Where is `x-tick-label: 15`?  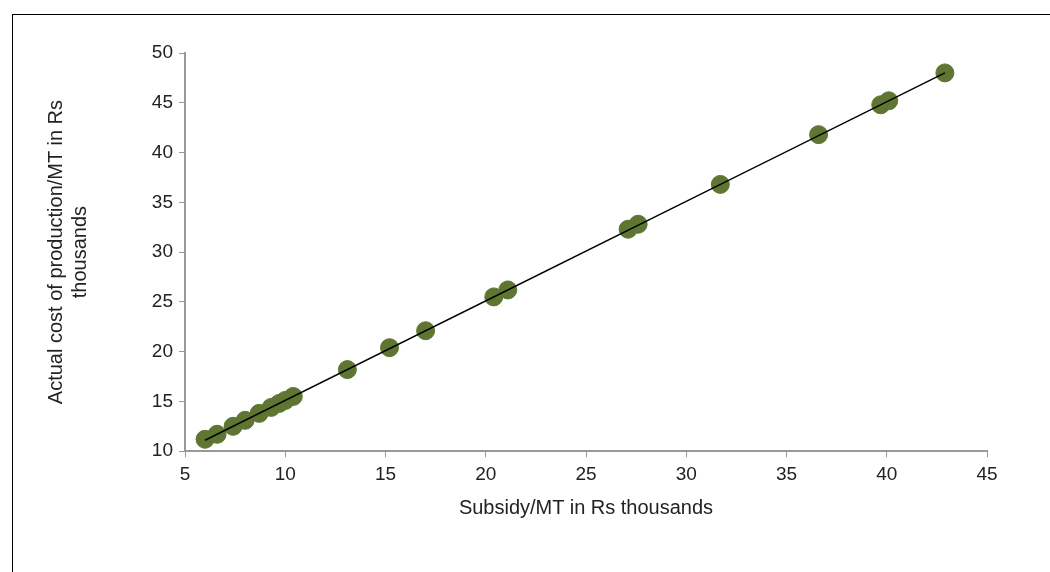
x-tick-label: 15 is located at coordinates (385, 473).